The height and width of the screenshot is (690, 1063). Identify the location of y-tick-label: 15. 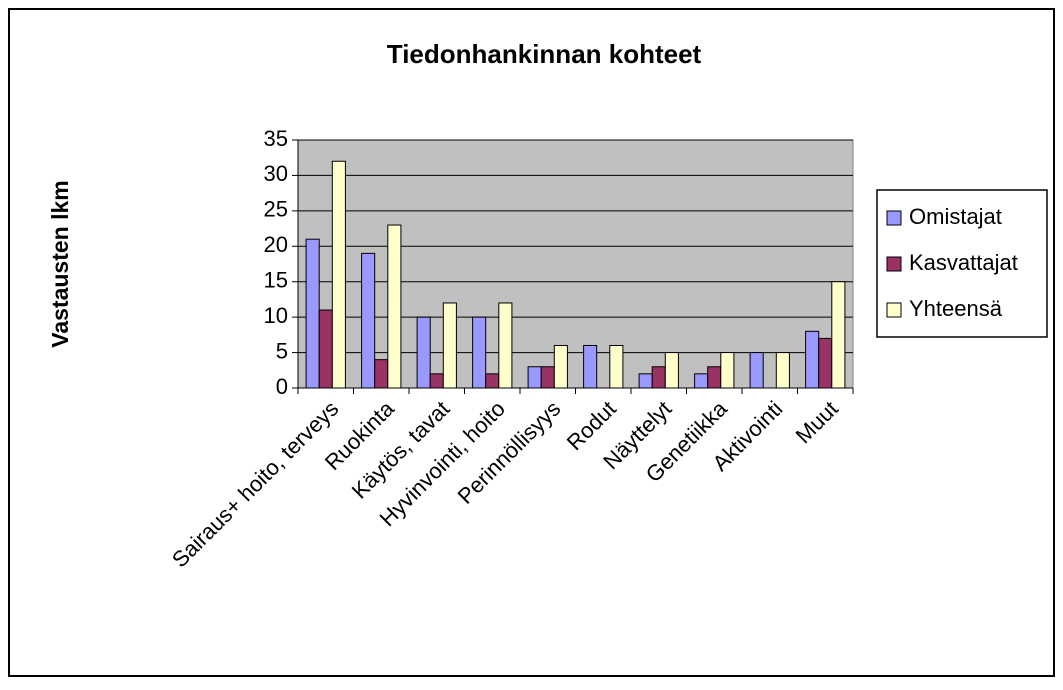
(276, 280).